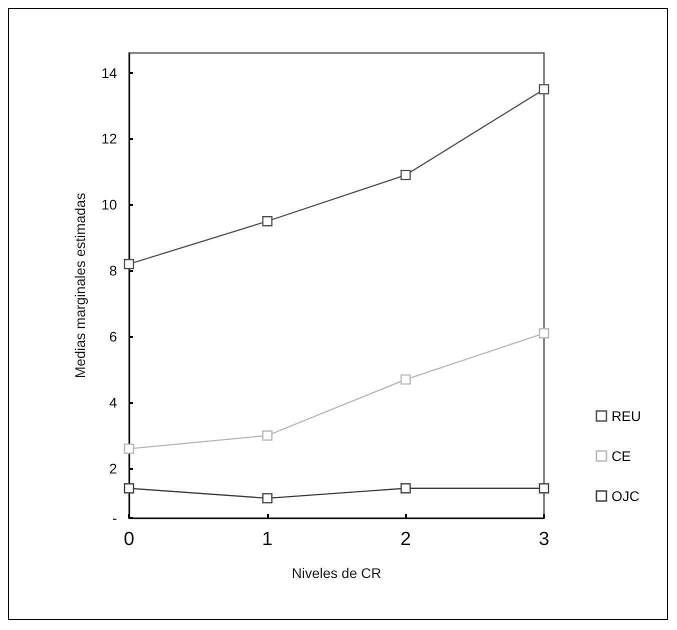 Image resolution: width=677 pixels, height=630 pixels. What do you see at coordinates (625, 496) in the screenshot?
I see `legend-label: OJC` at bounding box center [625, 496].